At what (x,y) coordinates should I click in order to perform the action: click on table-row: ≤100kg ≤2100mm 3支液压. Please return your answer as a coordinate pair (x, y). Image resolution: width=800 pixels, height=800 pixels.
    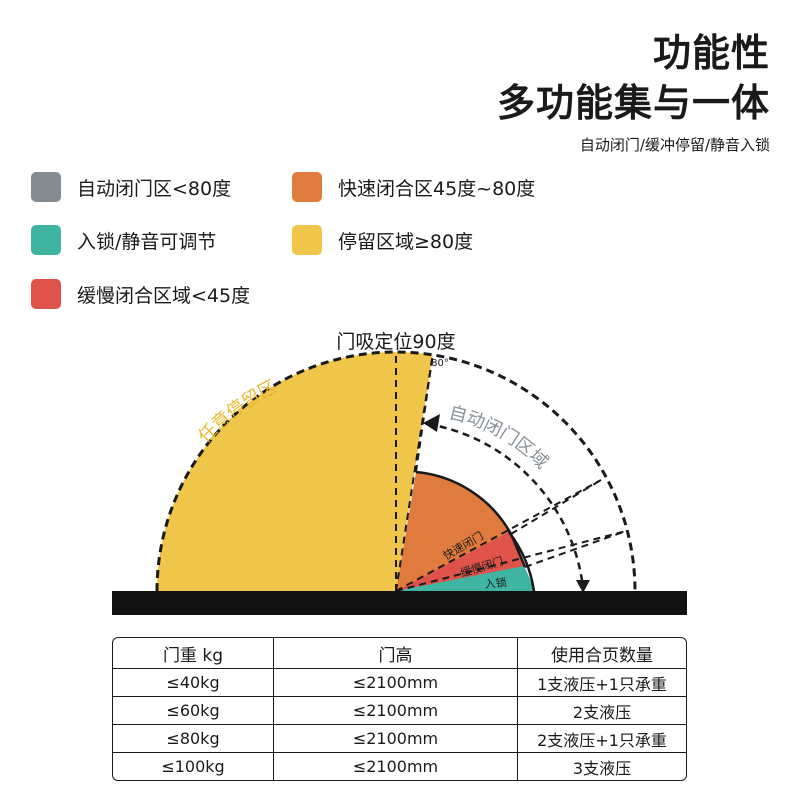
    Looking at the image, I should click on (399, 766).